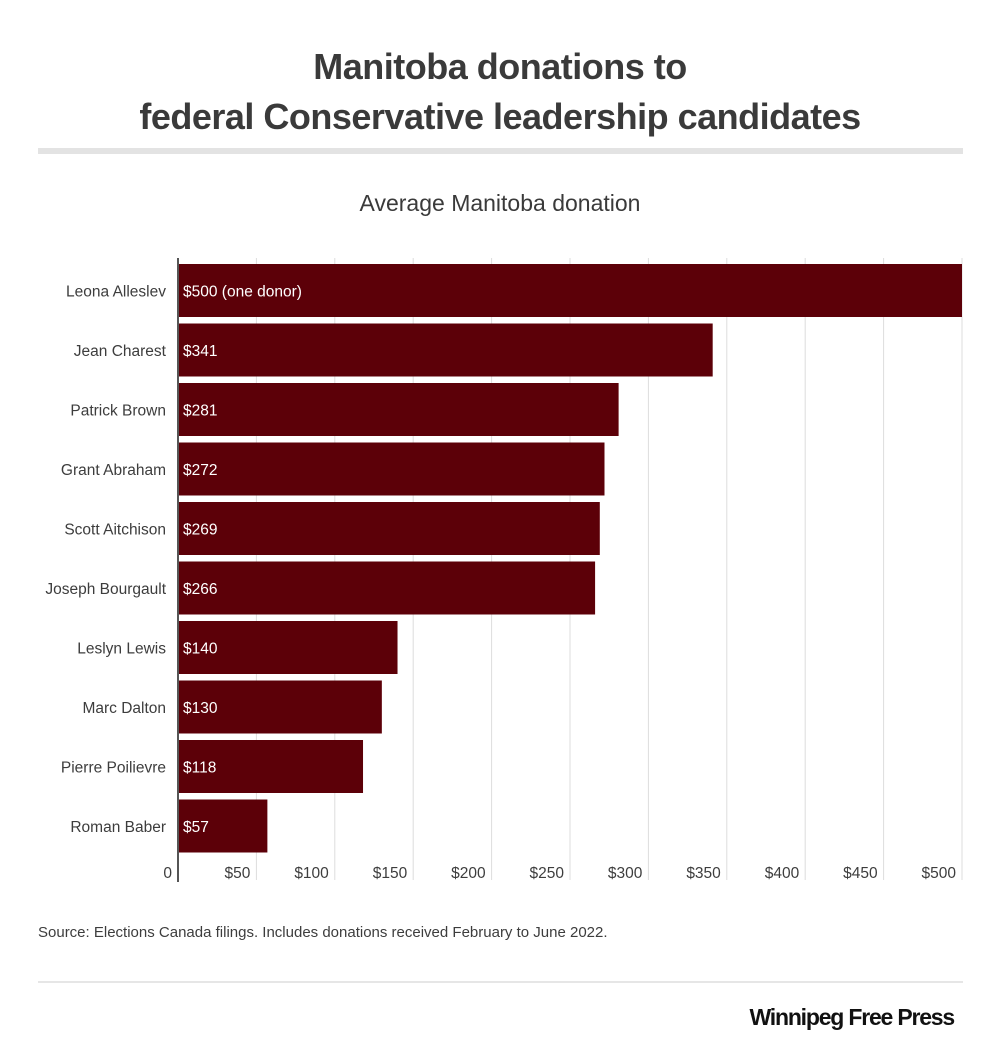 The image size is (1000, 1061). Describe the element at coordinates (625, 873) in the screenshot. I see `x-tick-label: $300` at that location.